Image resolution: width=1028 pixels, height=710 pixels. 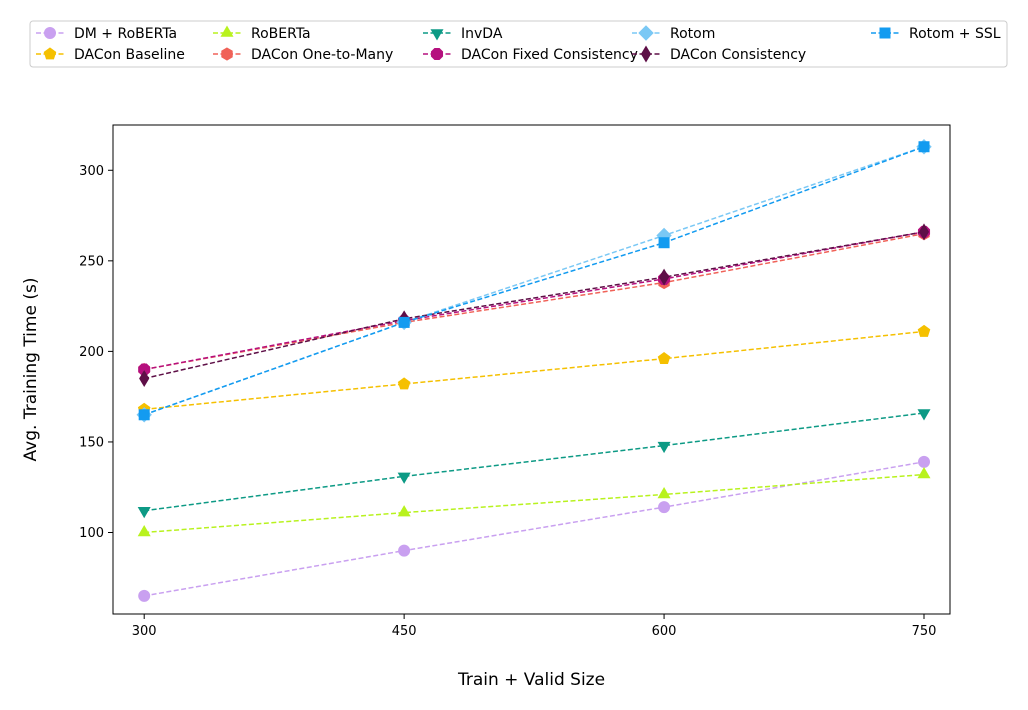 I want to click on x-tick-label: 450, so click(x=404, y=631).